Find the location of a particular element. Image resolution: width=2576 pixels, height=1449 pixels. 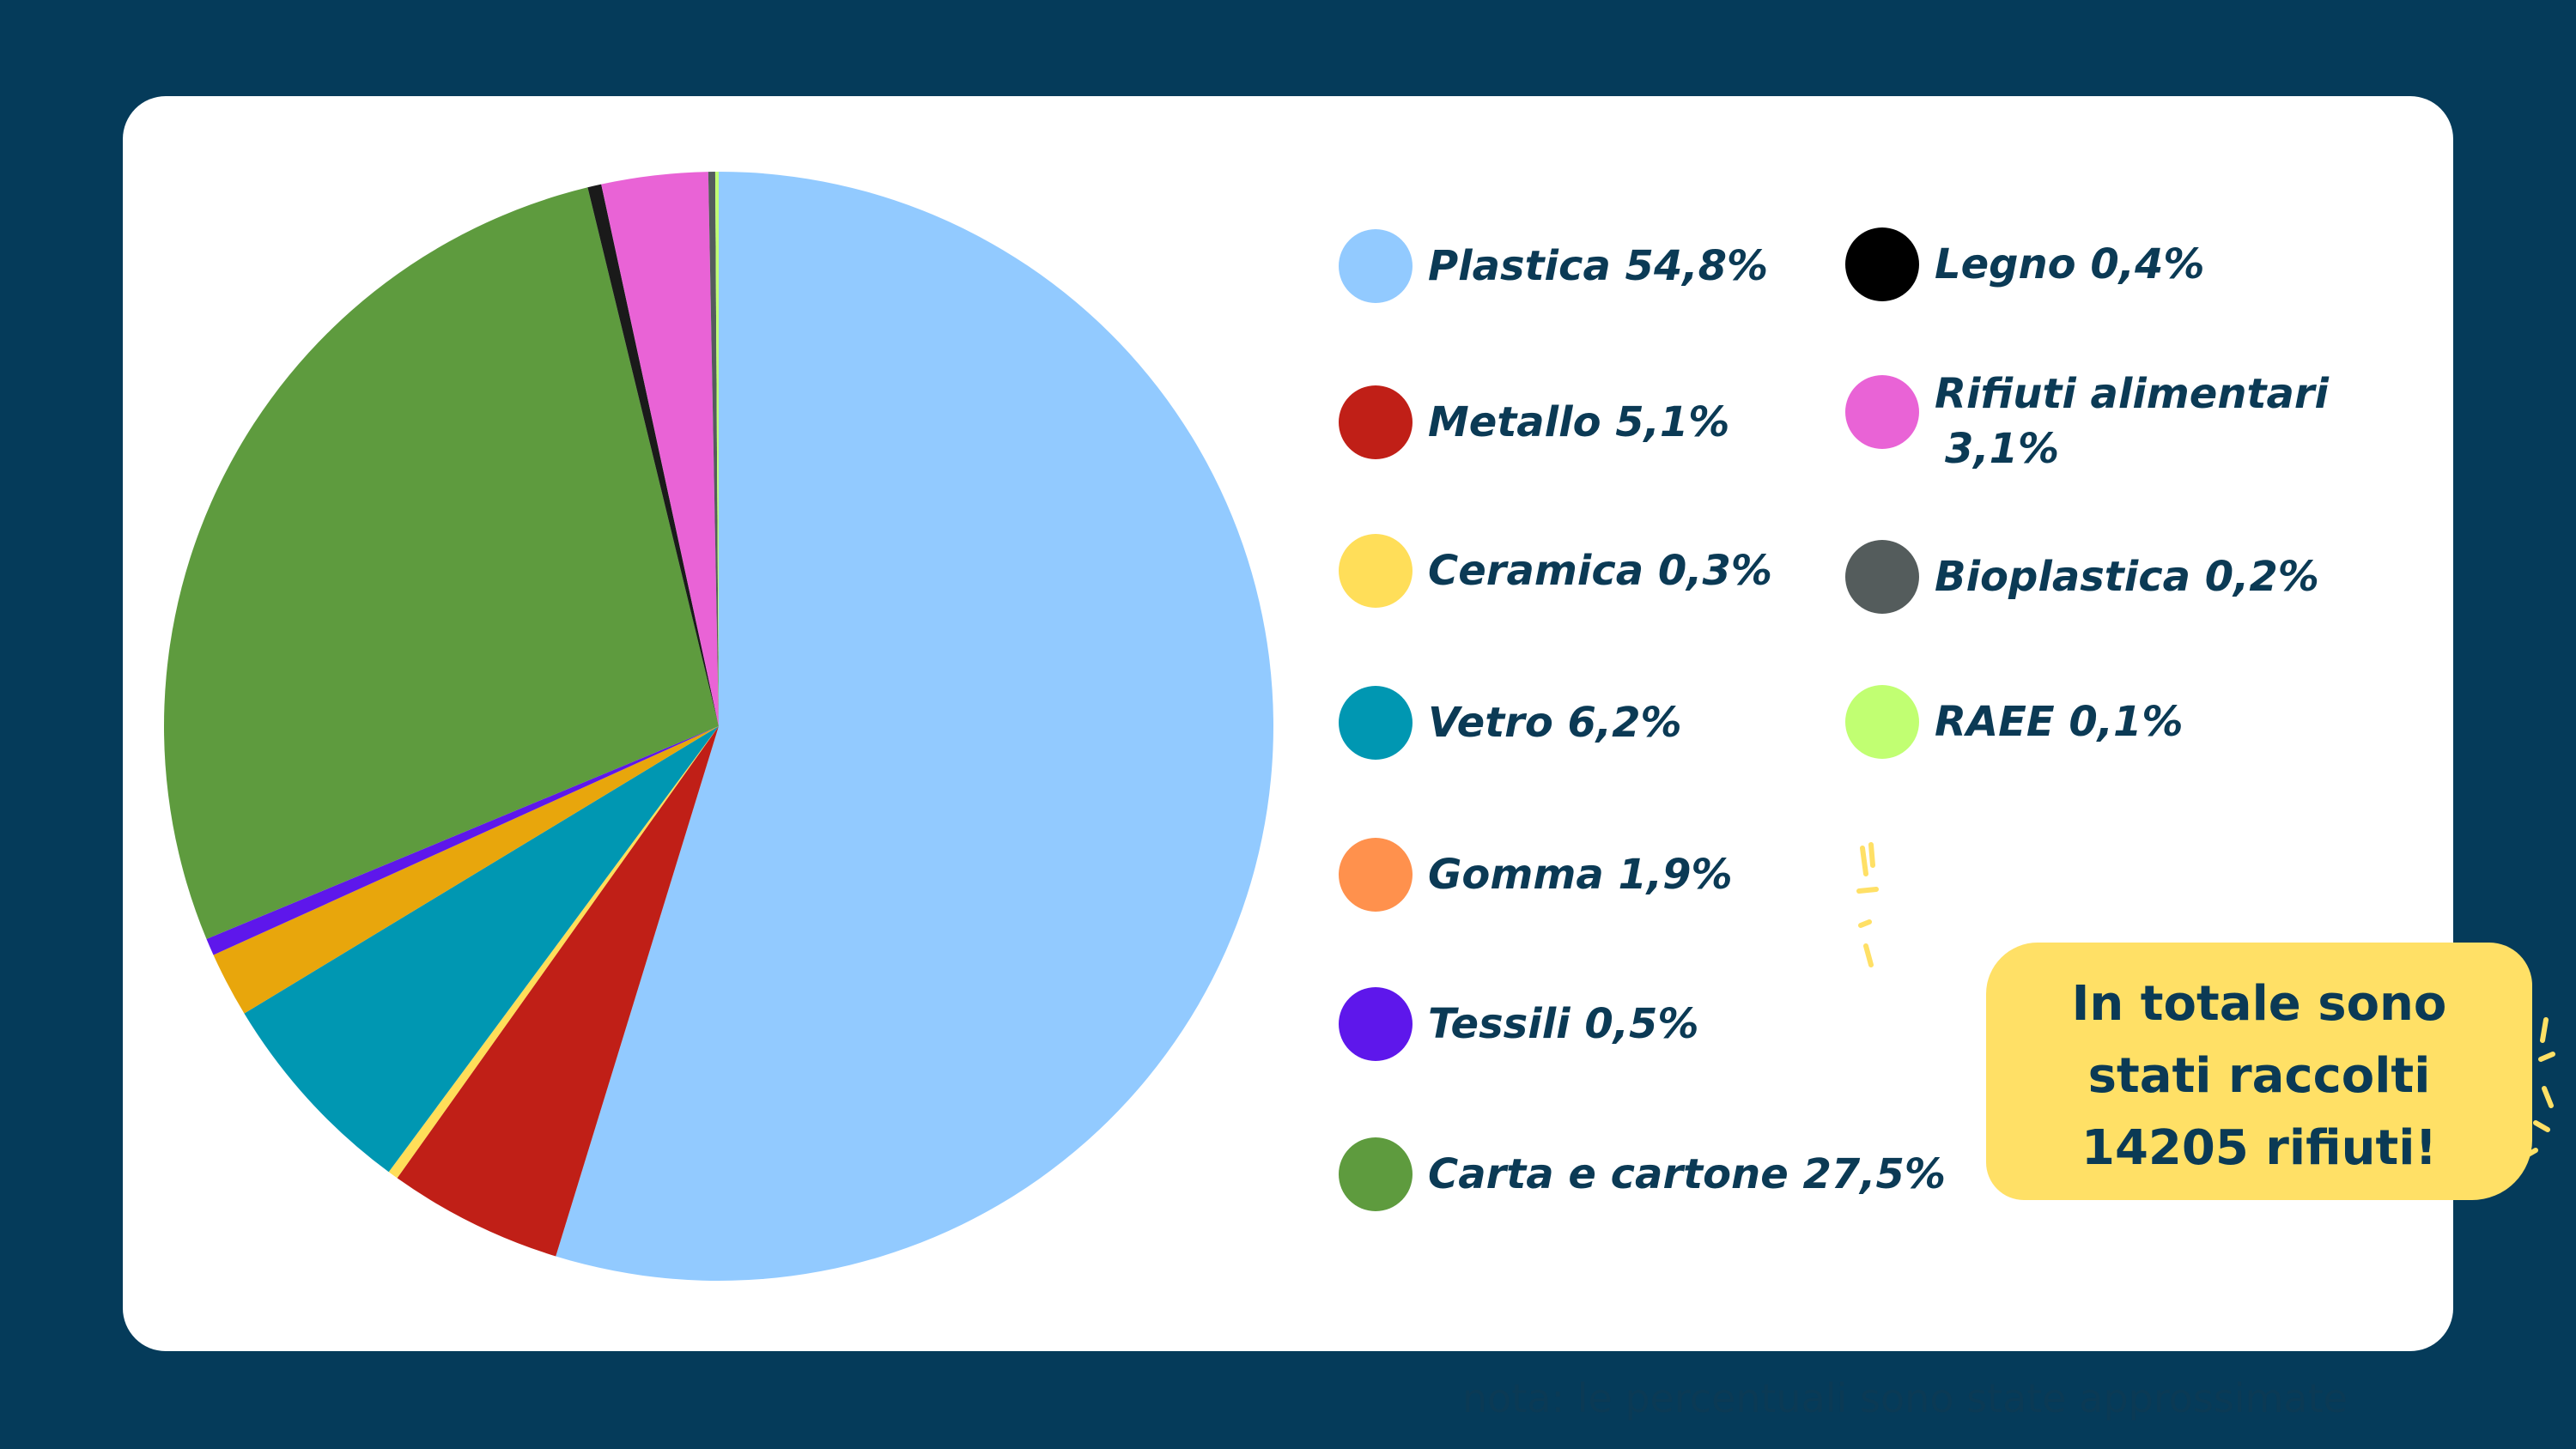

legend-item-ceramica: Ceramica 0,3% is located at coordinates (1605, 571).